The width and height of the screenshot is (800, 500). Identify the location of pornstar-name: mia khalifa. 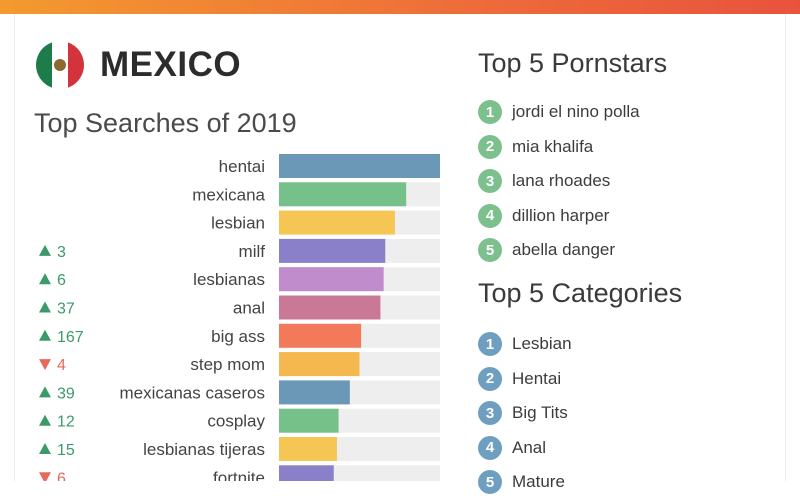
(553, 146).